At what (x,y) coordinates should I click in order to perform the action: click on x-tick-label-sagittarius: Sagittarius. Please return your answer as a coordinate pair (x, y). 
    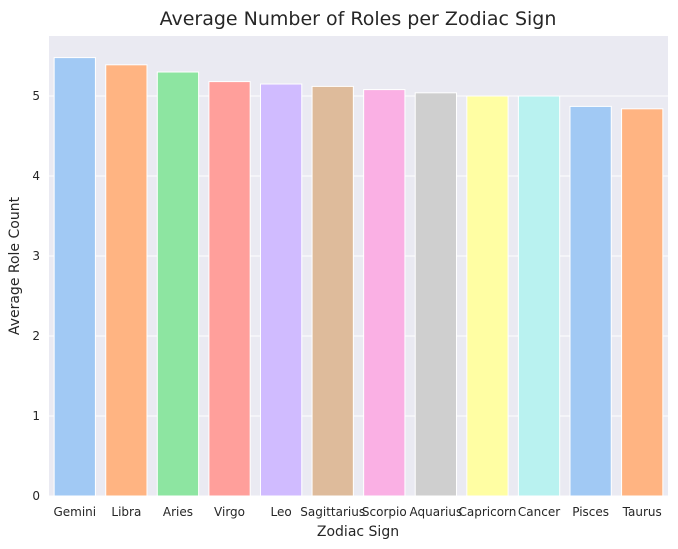
    Looking at the image, I should click on (332, 512).